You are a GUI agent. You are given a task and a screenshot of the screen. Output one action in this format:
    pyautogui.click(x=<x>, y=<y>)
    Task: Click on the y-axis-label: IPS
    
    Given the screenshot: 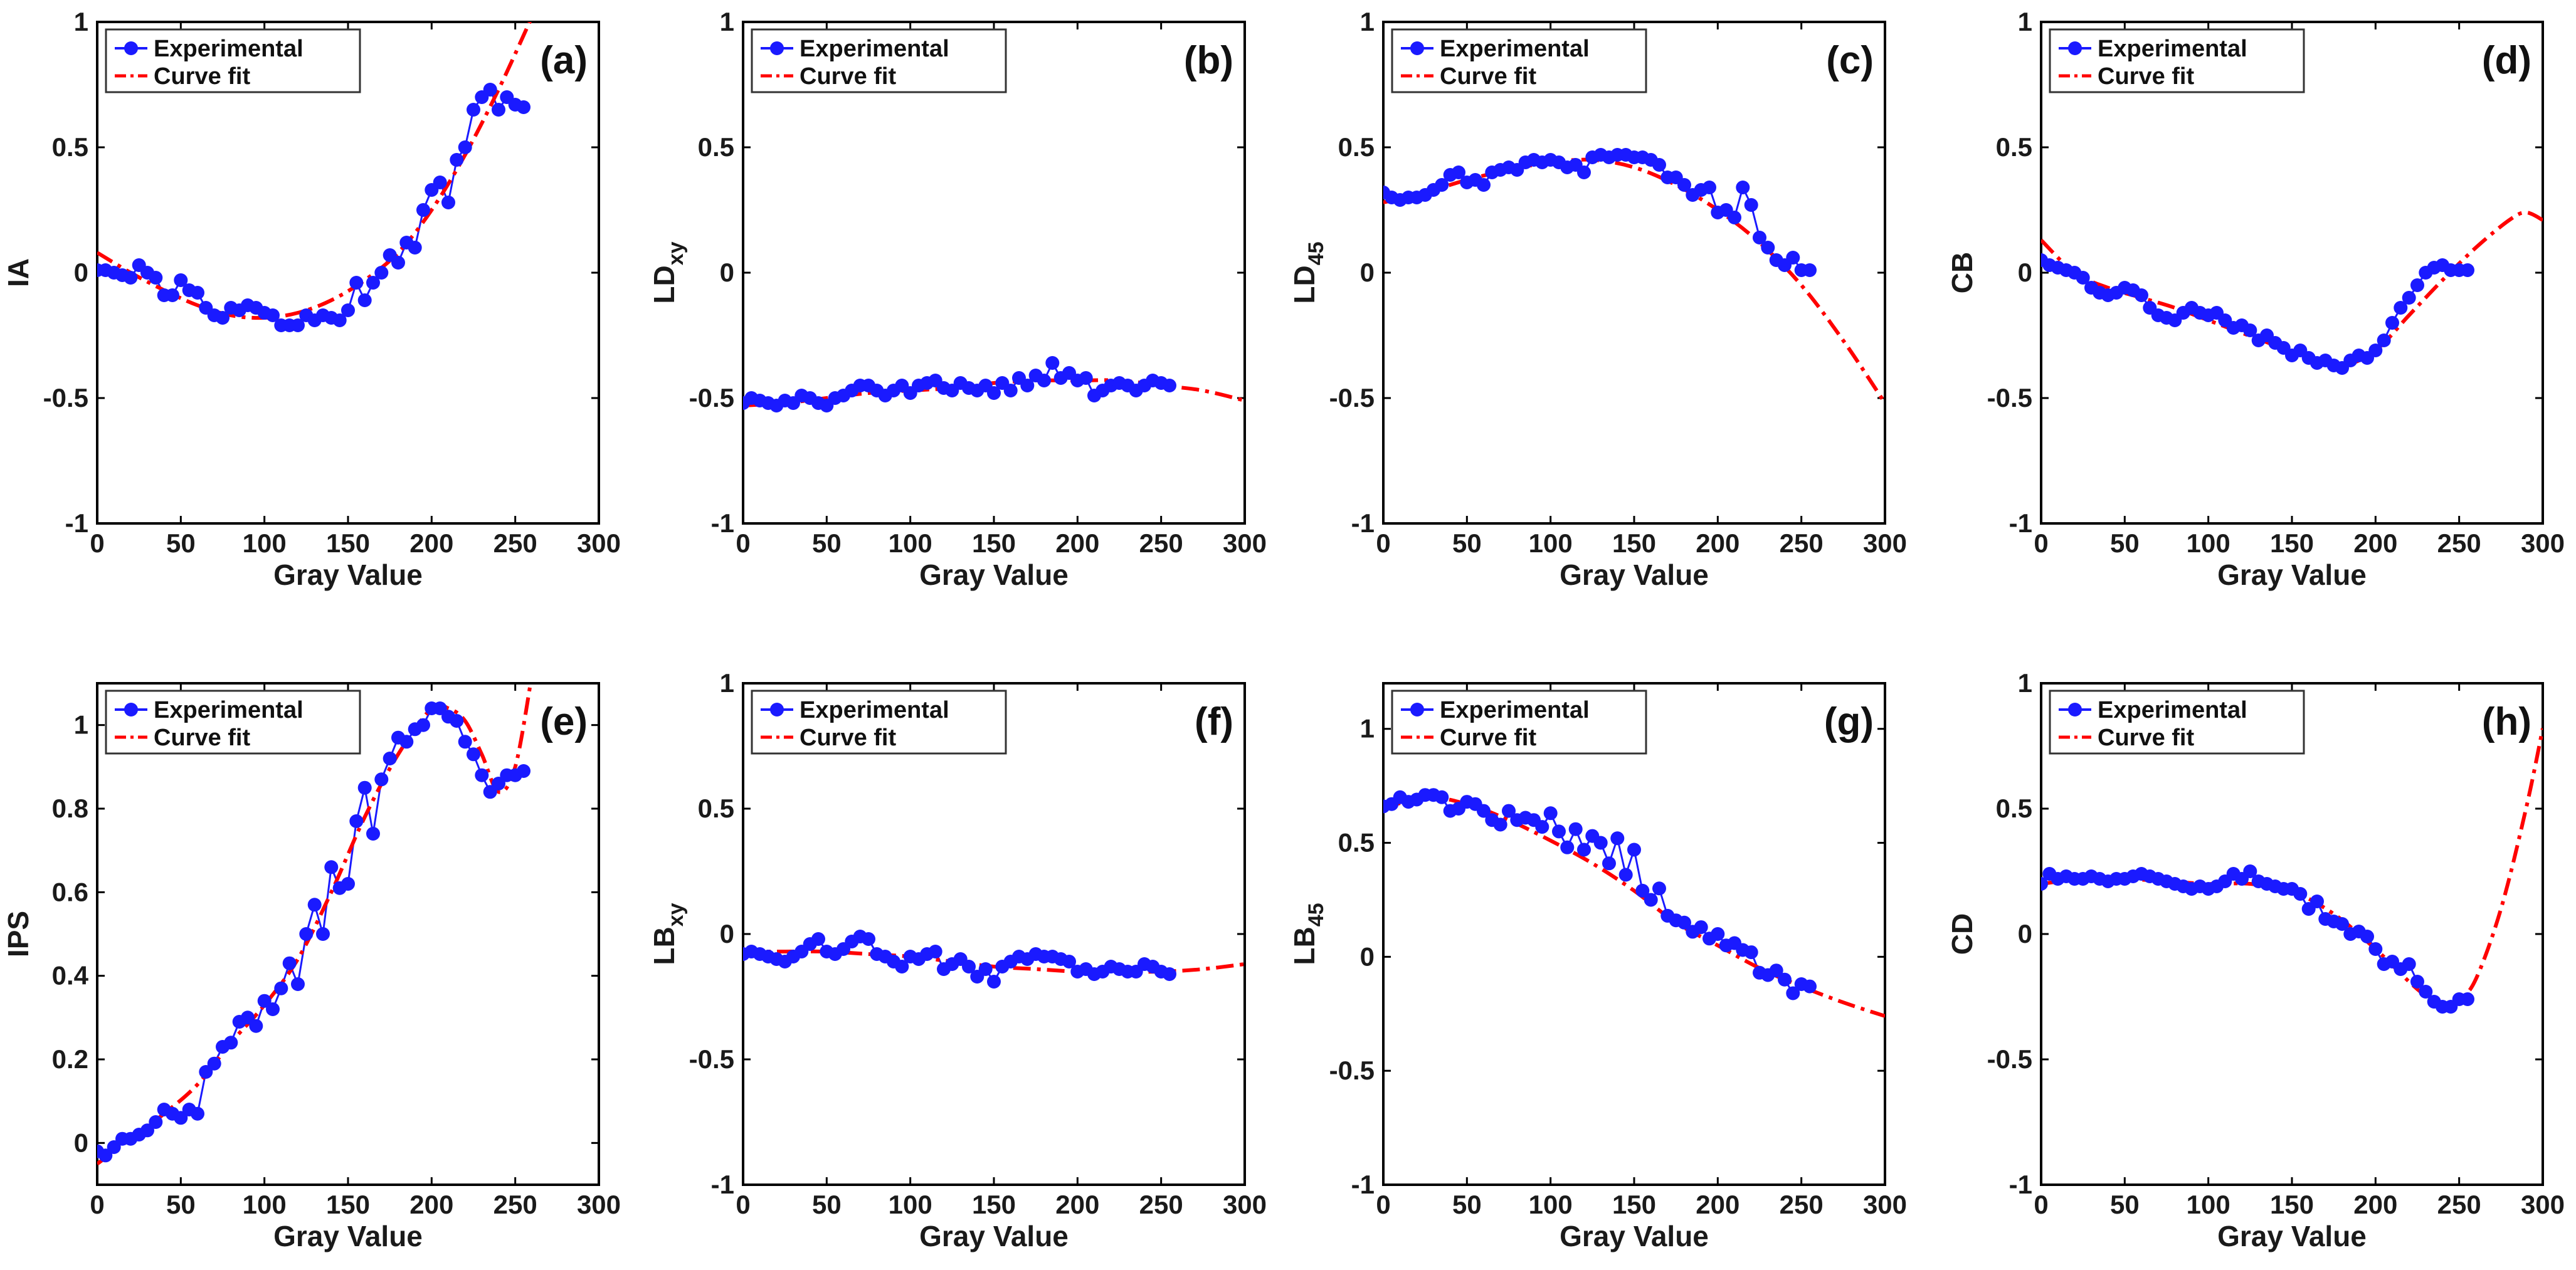 What is the action you would take?
    pyautogui.click(x=18, y=934)
    